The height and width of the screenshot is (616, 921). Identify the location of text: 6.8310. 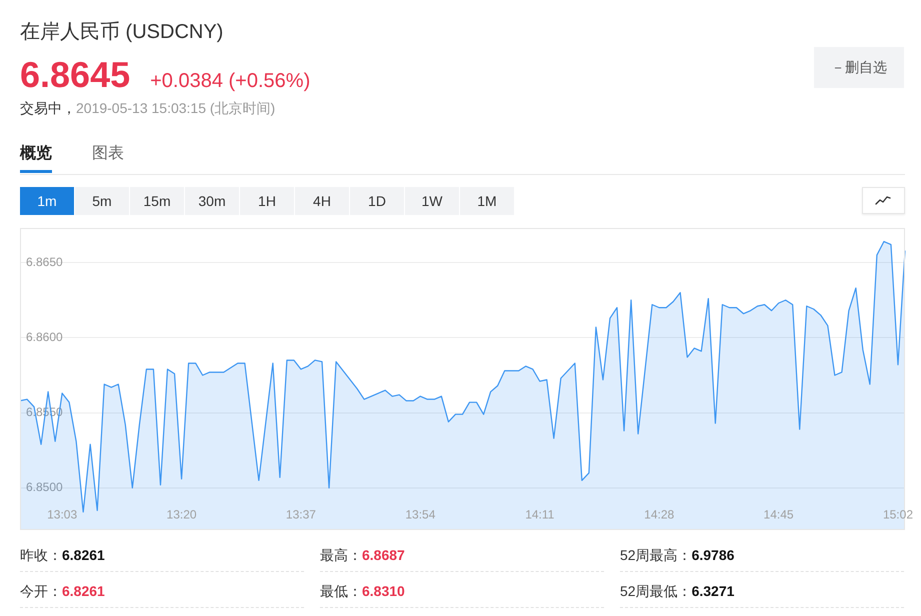
(383, 591).